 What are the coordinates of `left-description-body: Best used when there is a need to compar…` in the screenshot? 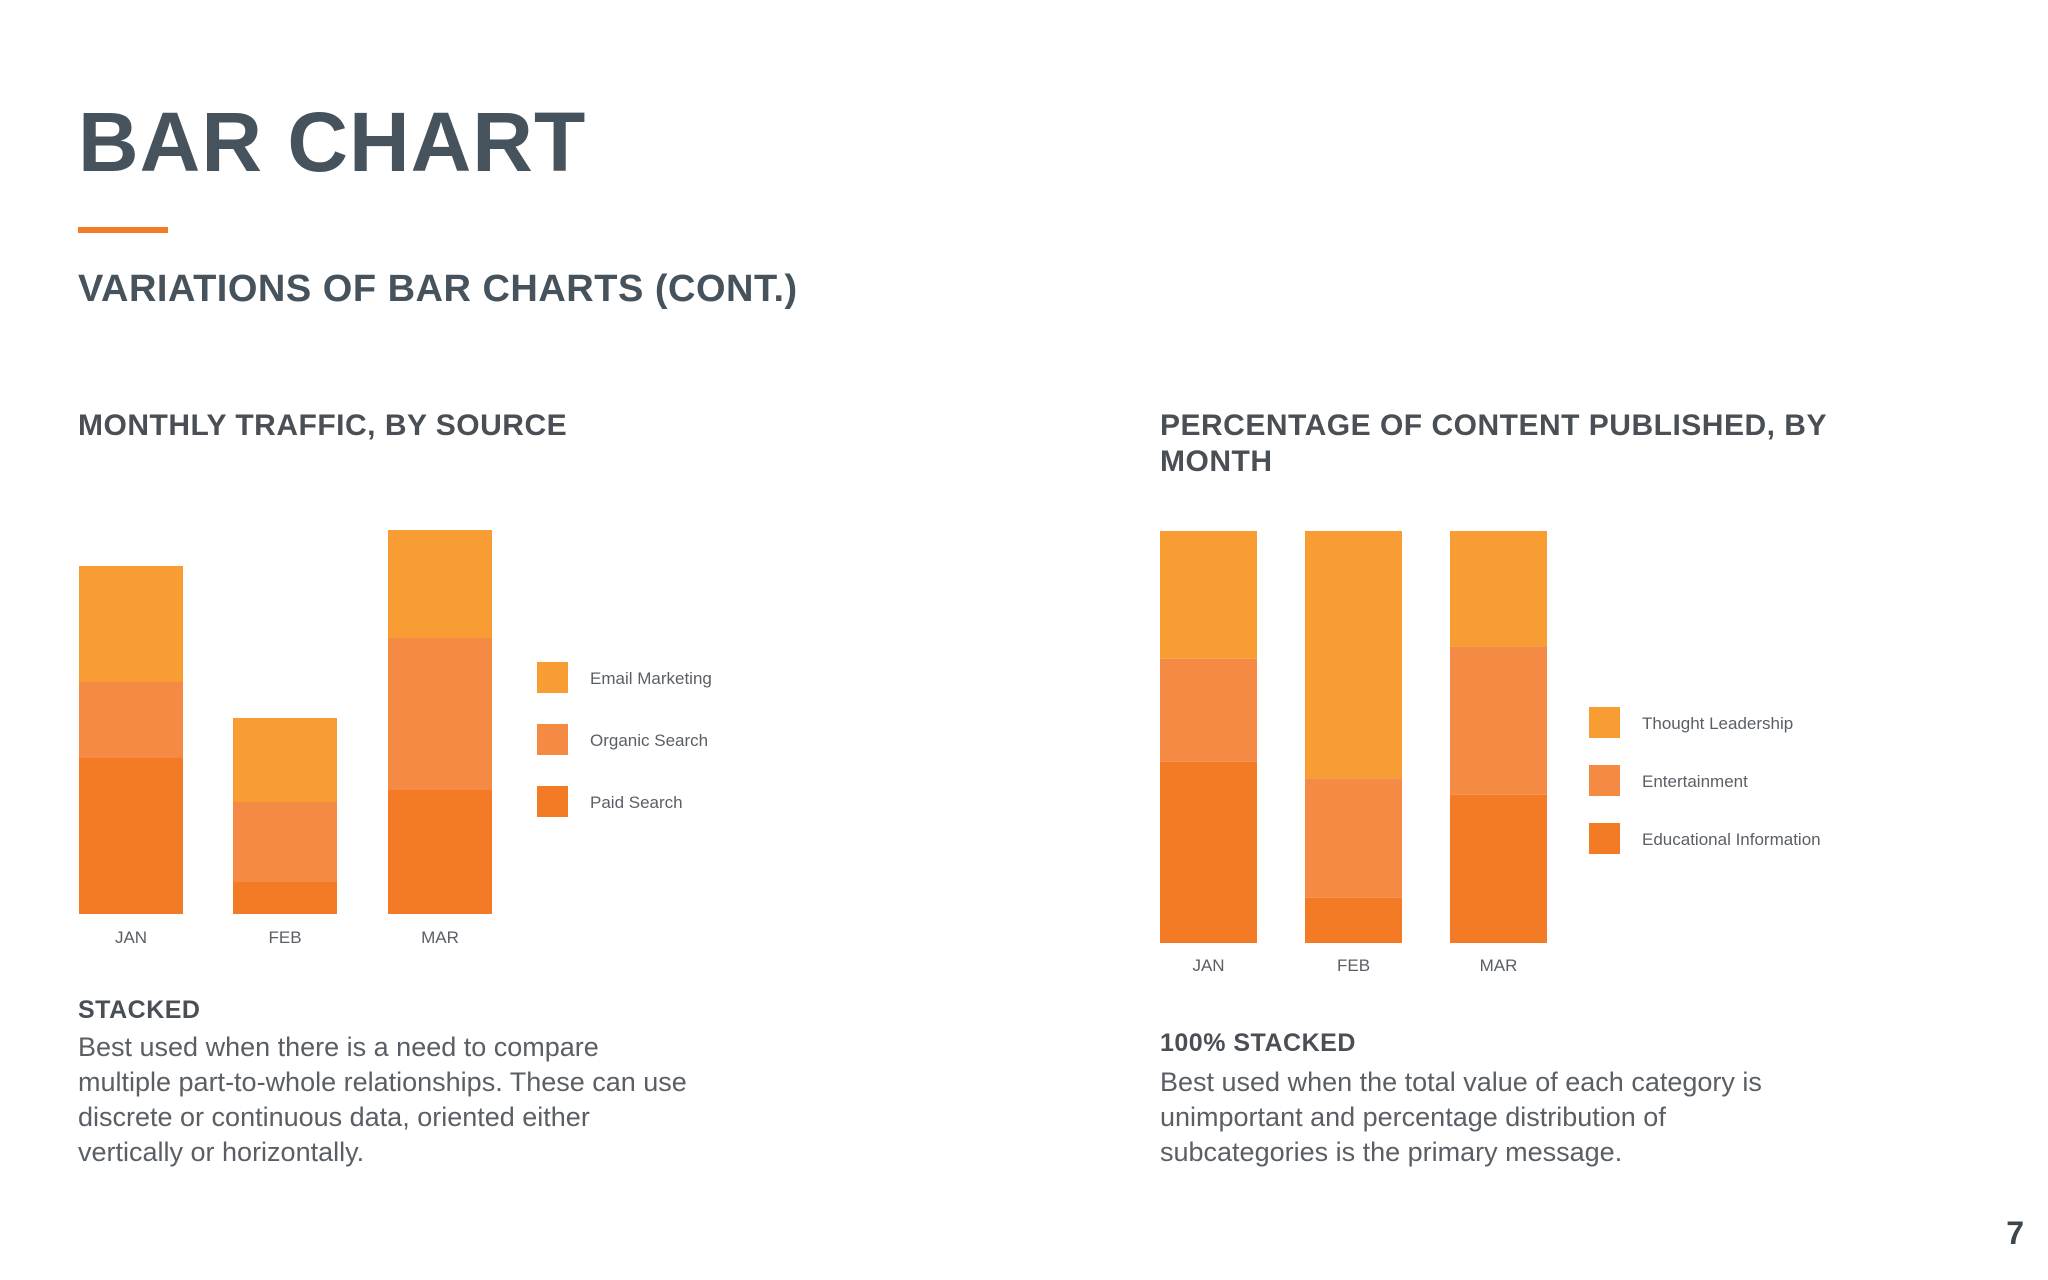 It's located at (382, 1099).